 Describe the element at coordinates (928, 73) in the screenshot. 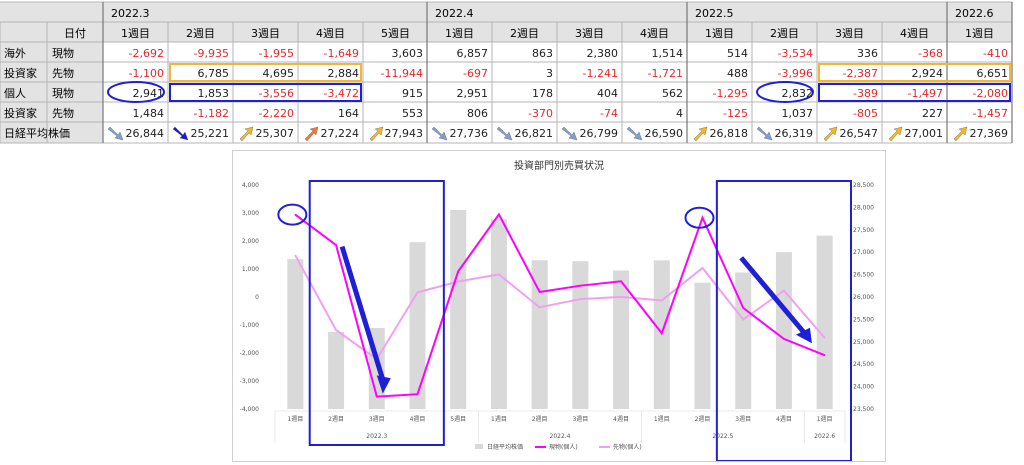

I see `value-cell: 2,924` at that location.